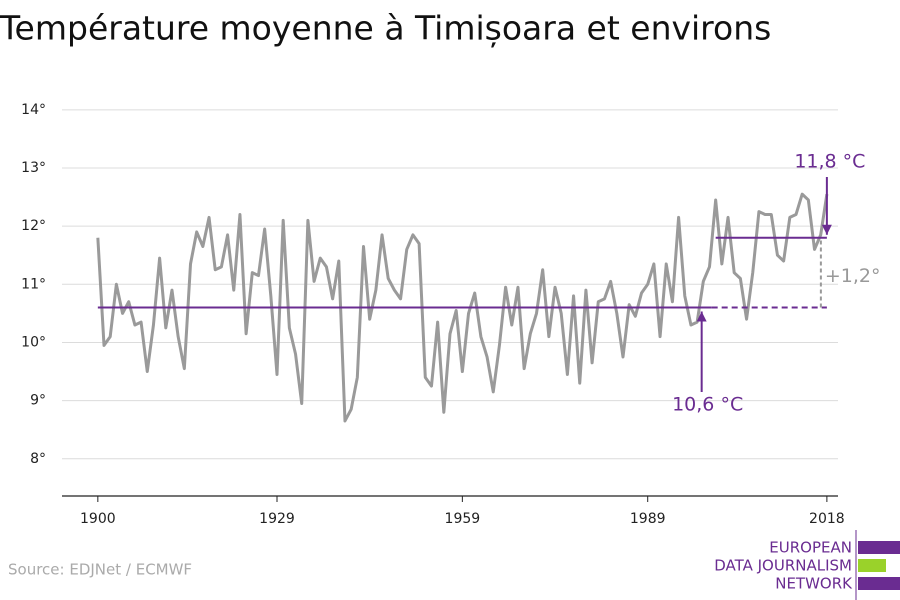 This screenshot has width=900, height=600. I want to click on y-tick-label: 8°, so click(38, 459).